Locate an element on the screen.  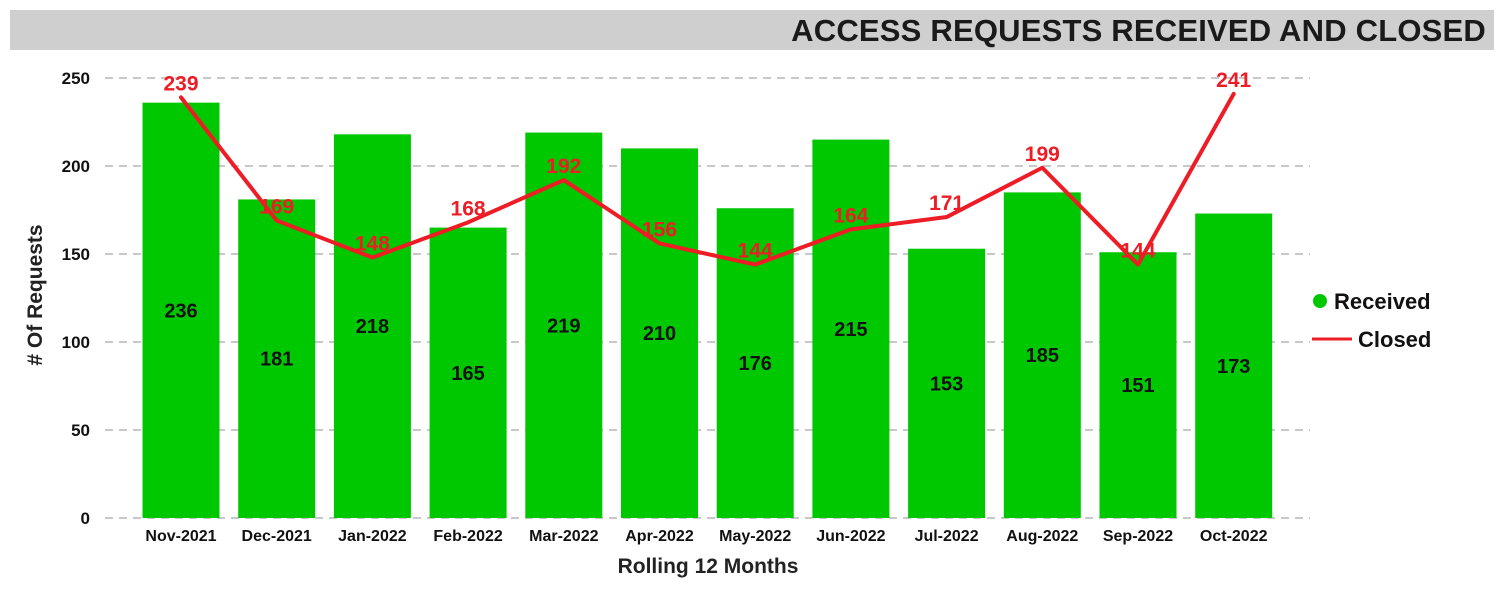
line-value-label: 169 is located at coordinates (276, 207).